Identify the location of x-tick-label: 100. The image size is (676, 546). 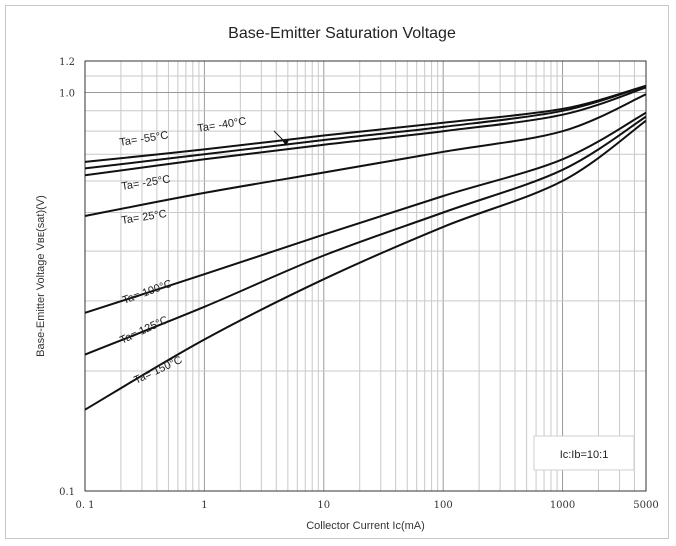
(443, 505).